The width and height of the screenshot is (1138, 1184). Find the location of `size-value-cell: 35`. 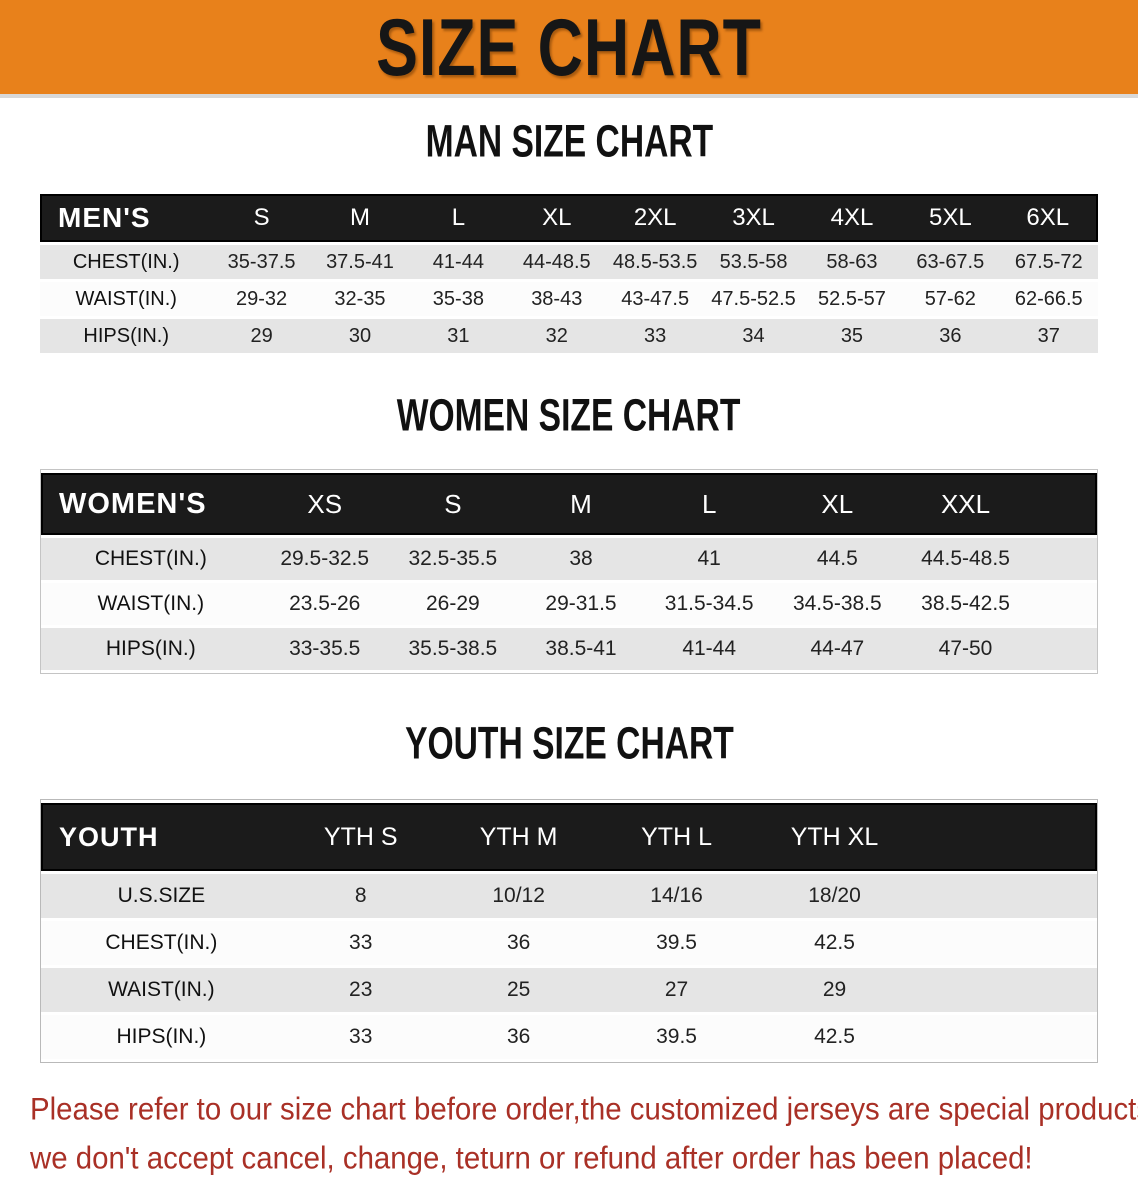

size-value-cell: 35 is located at coordinates (852, 336).